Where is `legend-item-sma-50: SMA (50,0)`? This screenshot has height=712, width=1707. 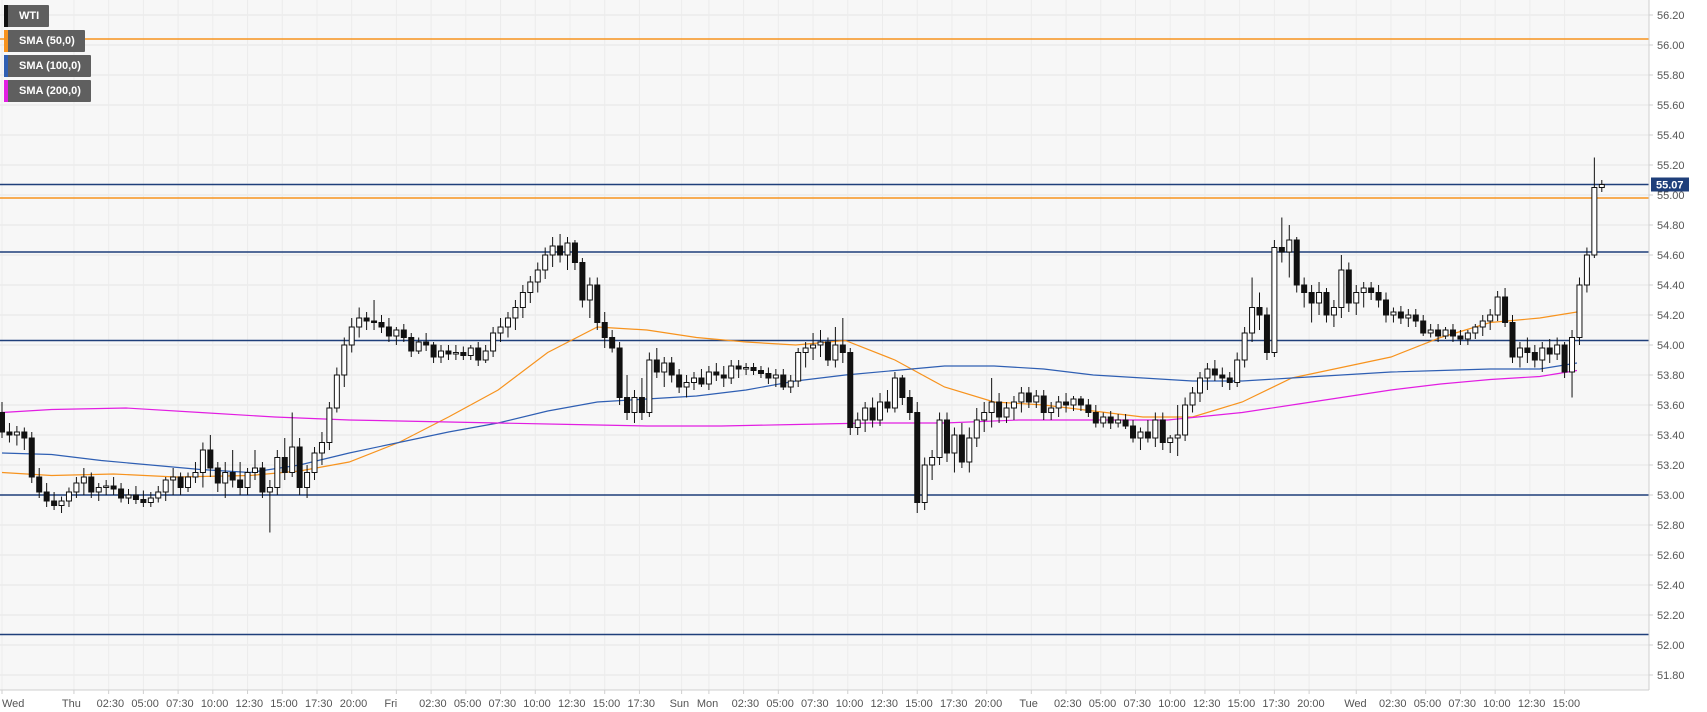 legend-item-sma-50: SMA (50,0) is located at coordinates (44, 41).